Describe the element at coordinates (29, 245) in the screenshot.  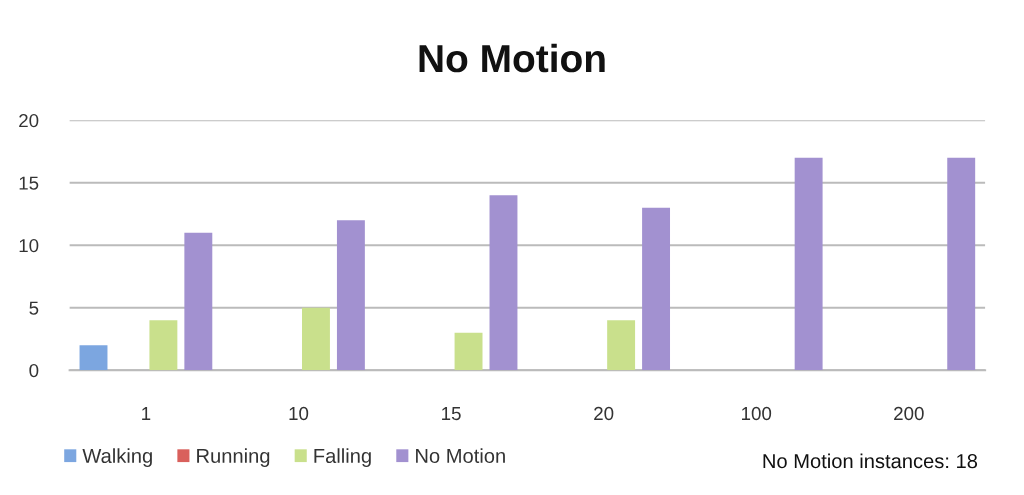
I see `y-tick-label: 10` at that location.